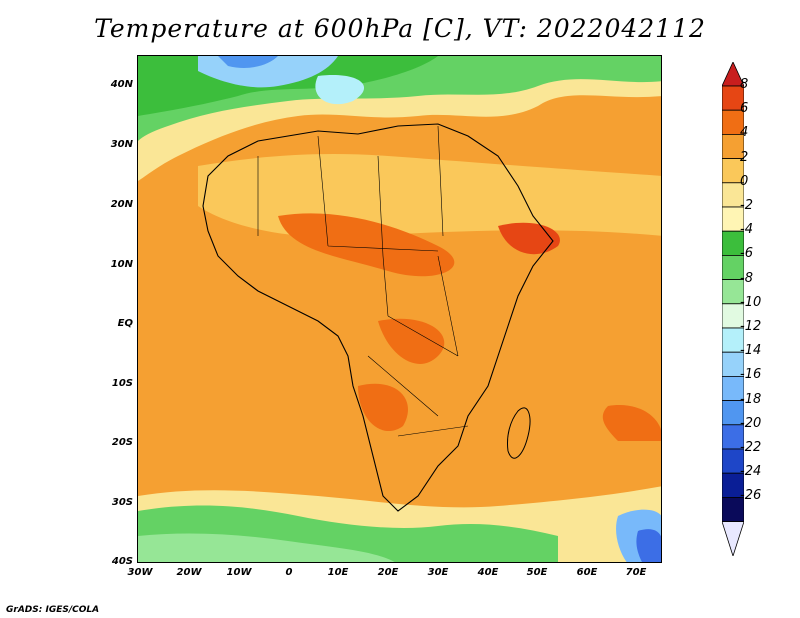 The image size is (800, 618). I want to click on colorbar-label: -2, so click(746, 205).